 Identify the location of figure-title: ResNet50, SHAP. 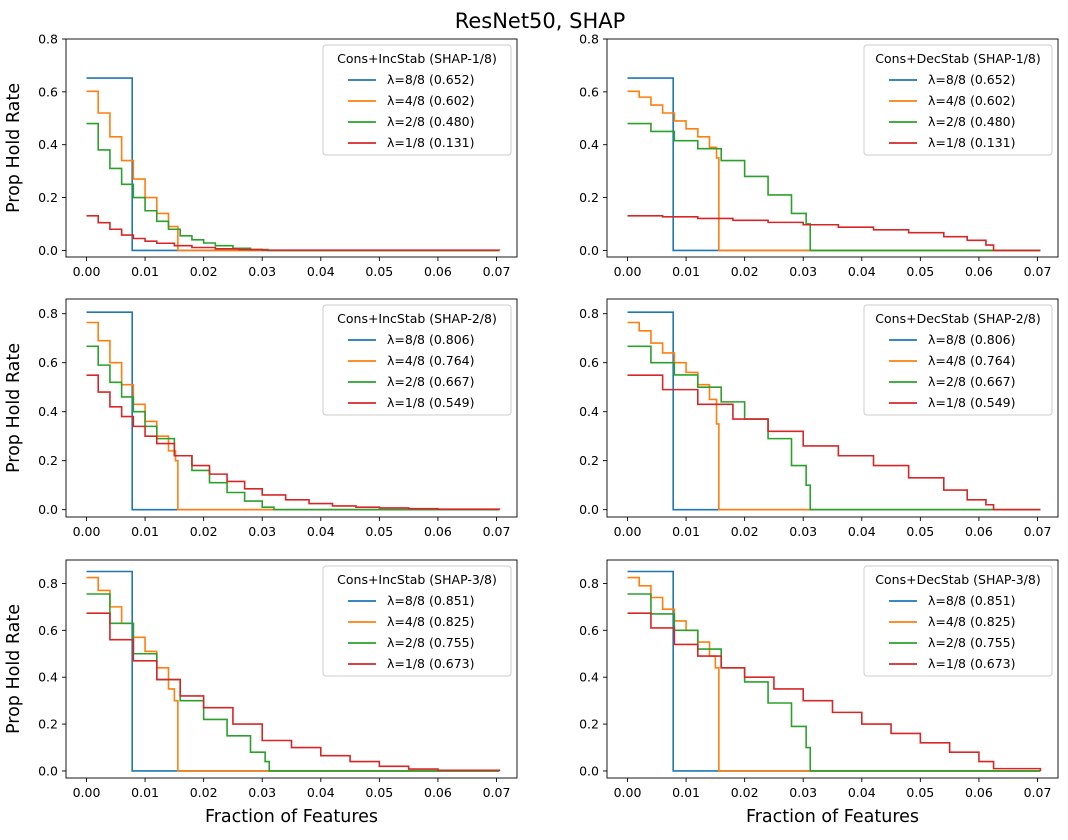
(540, 21).